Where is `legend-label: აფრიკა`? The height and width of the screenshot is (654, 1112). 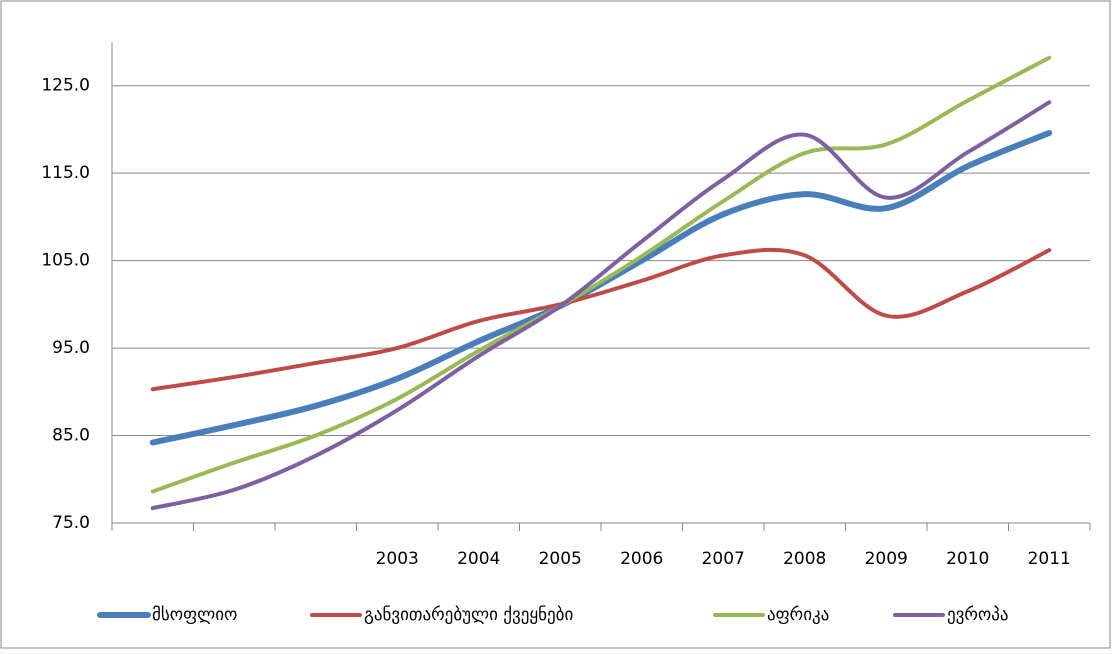
legend-label: აფრიკა is located at coordinates (798, 615).